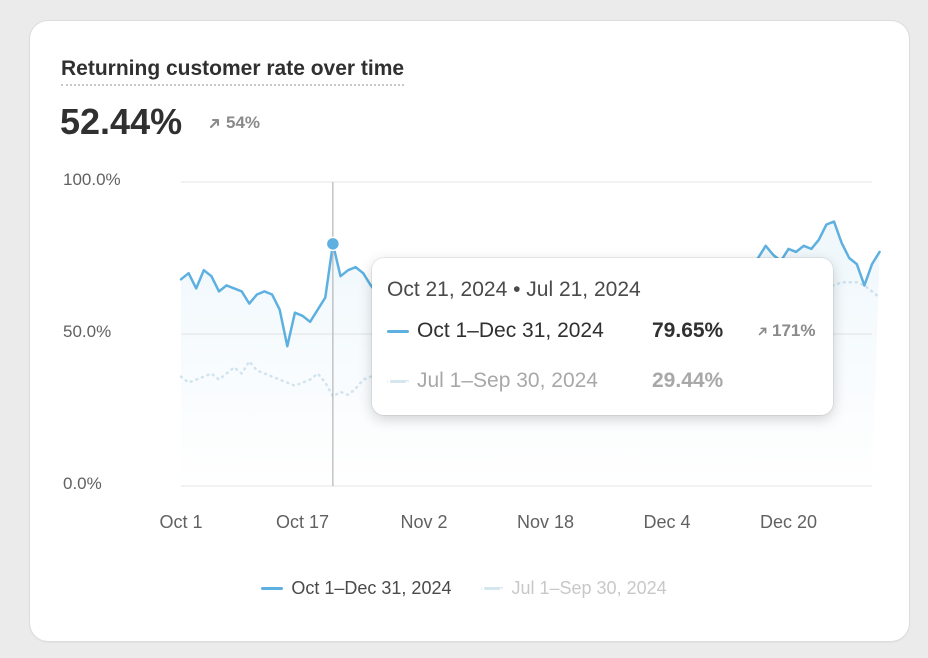 The height and width of the screenshot is (658, 928). I want to click on y-tick-label: 0.0%, so click(82, 483).